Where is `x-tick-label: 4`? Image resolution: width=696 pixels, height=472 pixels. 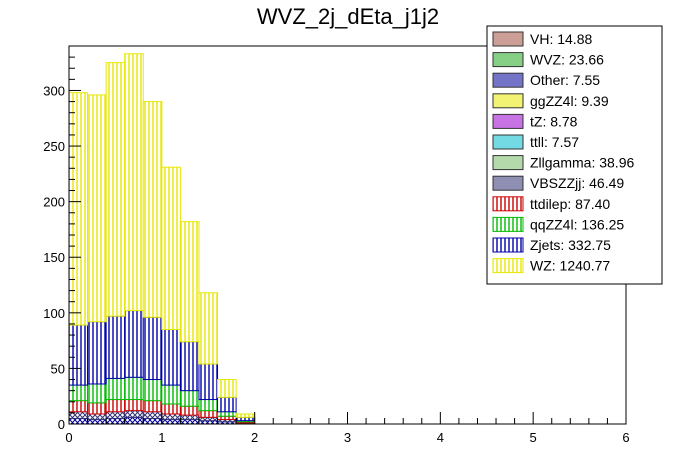 x-tick-label: 4 is located at coordinates (440, 437).